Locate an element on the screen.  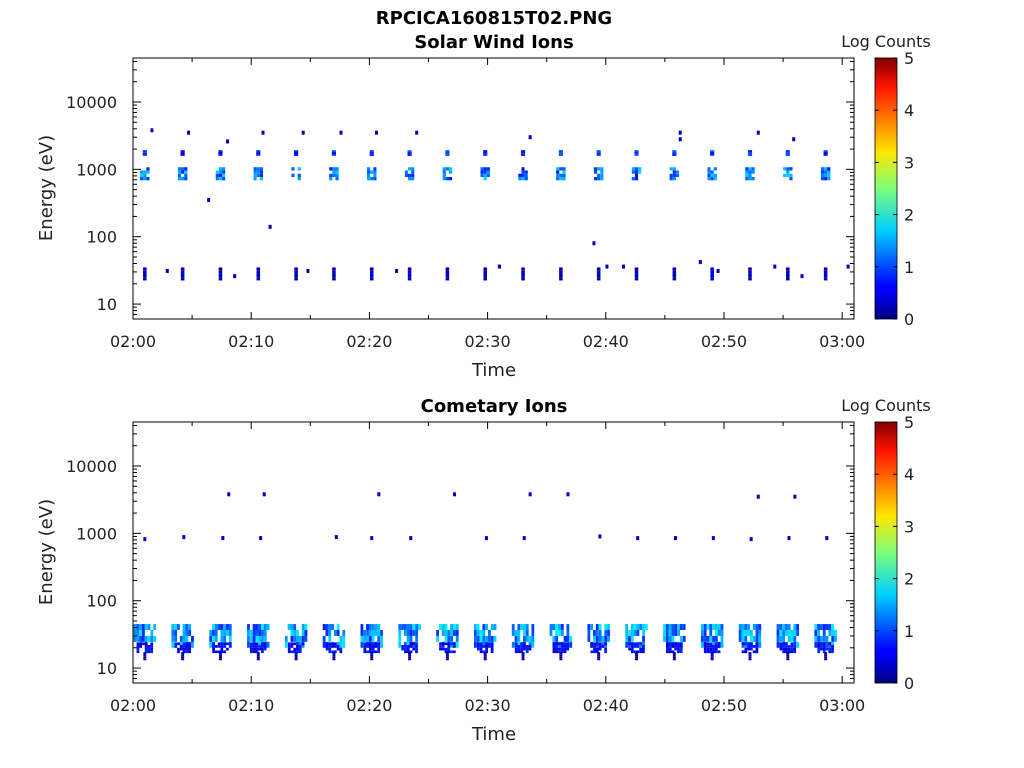
x-axis-label: Time is located at coordinates (493, 370).